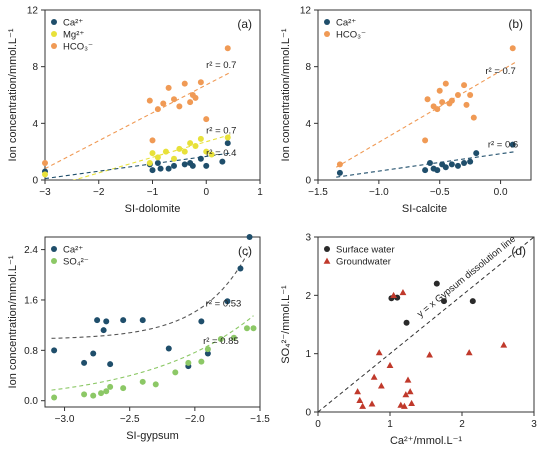 Image resolution: width=550 pixels, height=453 pixels. I want to click on trend-line, so click(426, 164).